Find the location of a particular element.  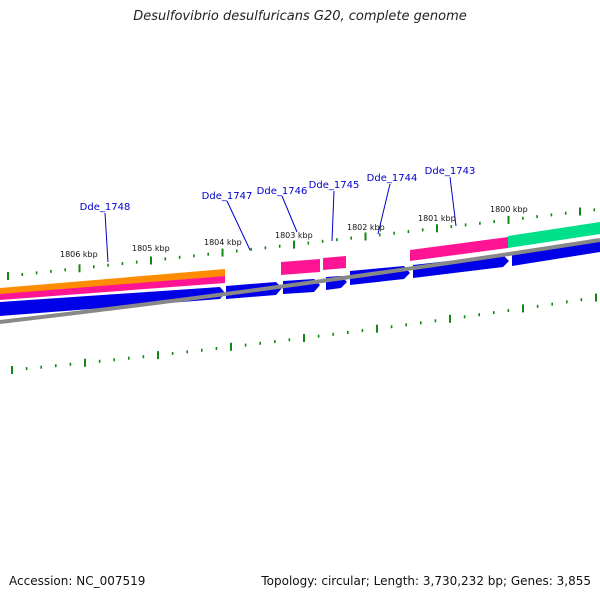

gene-label-leaders is located at coordinates (280, 219).